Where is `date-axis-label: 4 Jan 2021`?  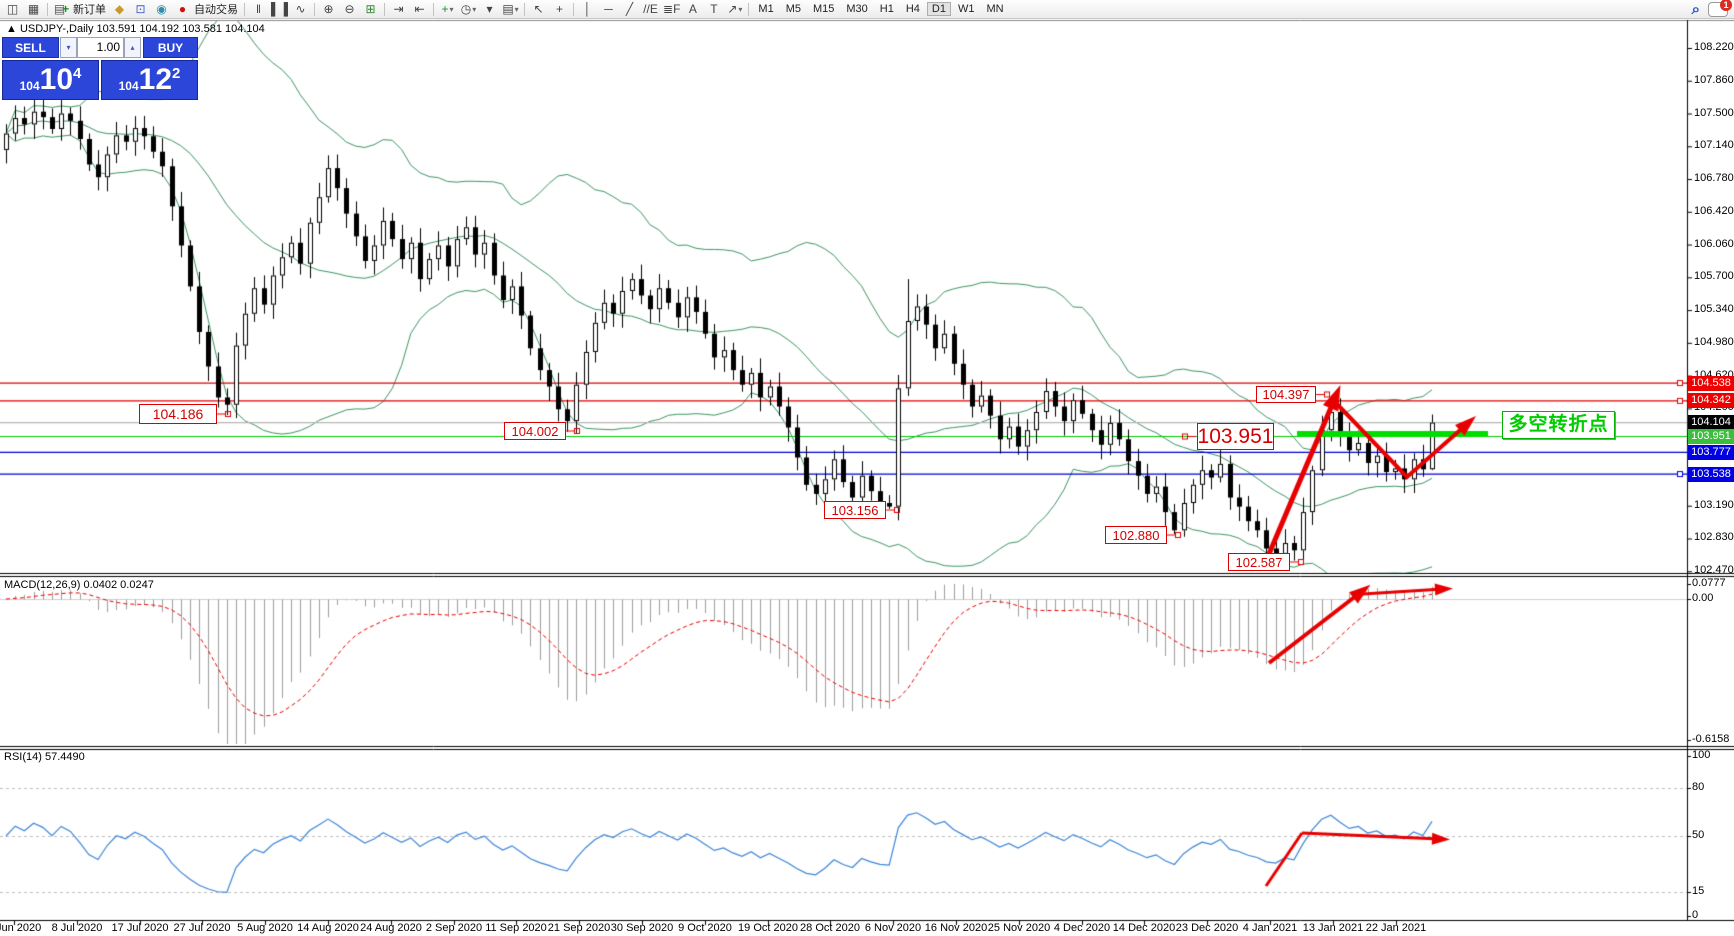
date-axis-label: 4 Jan 2021 is located at coordinates (1270, 928).